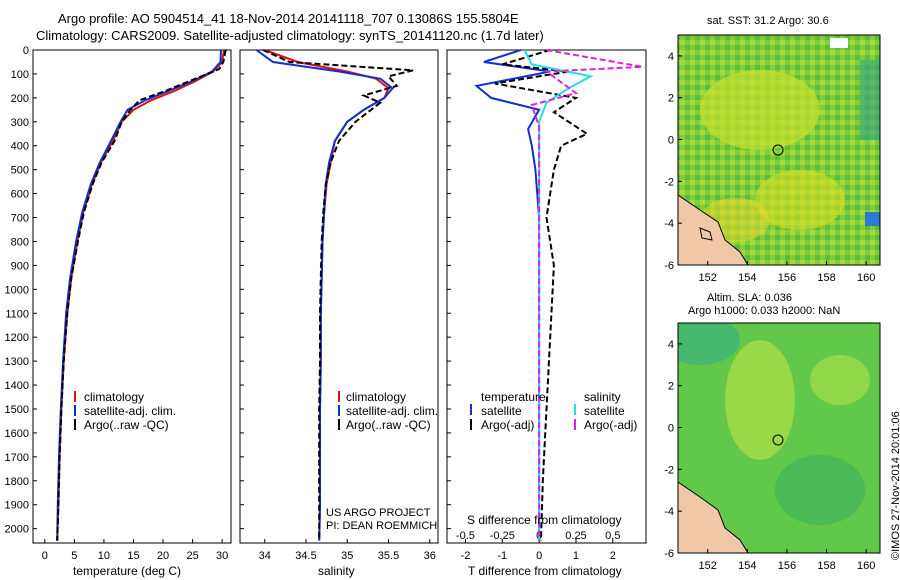  Describe the element at coordinates (17, 338) in the screenshot. I see `y-tick-label: 1200` at that location.